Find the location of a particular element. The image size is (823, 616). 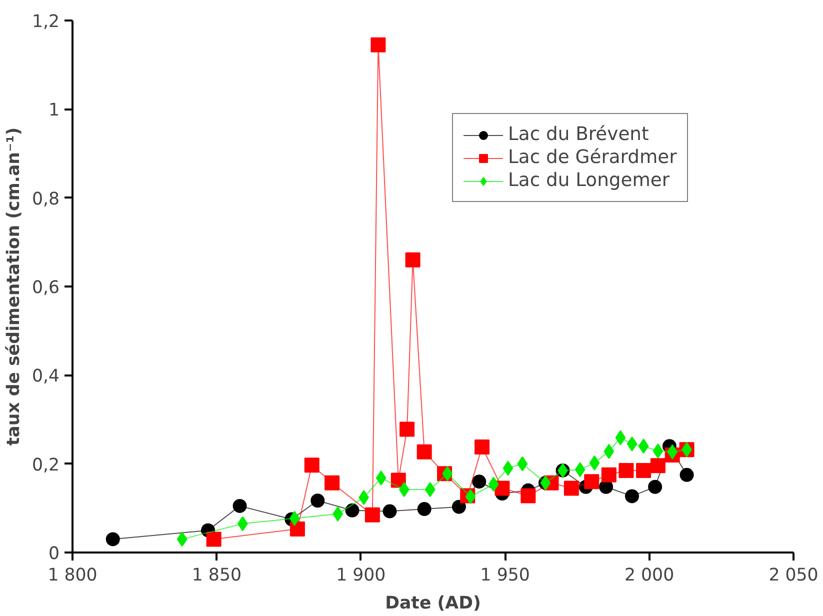

x-tick-label: 2 050 is located at coordinates (793, 576).